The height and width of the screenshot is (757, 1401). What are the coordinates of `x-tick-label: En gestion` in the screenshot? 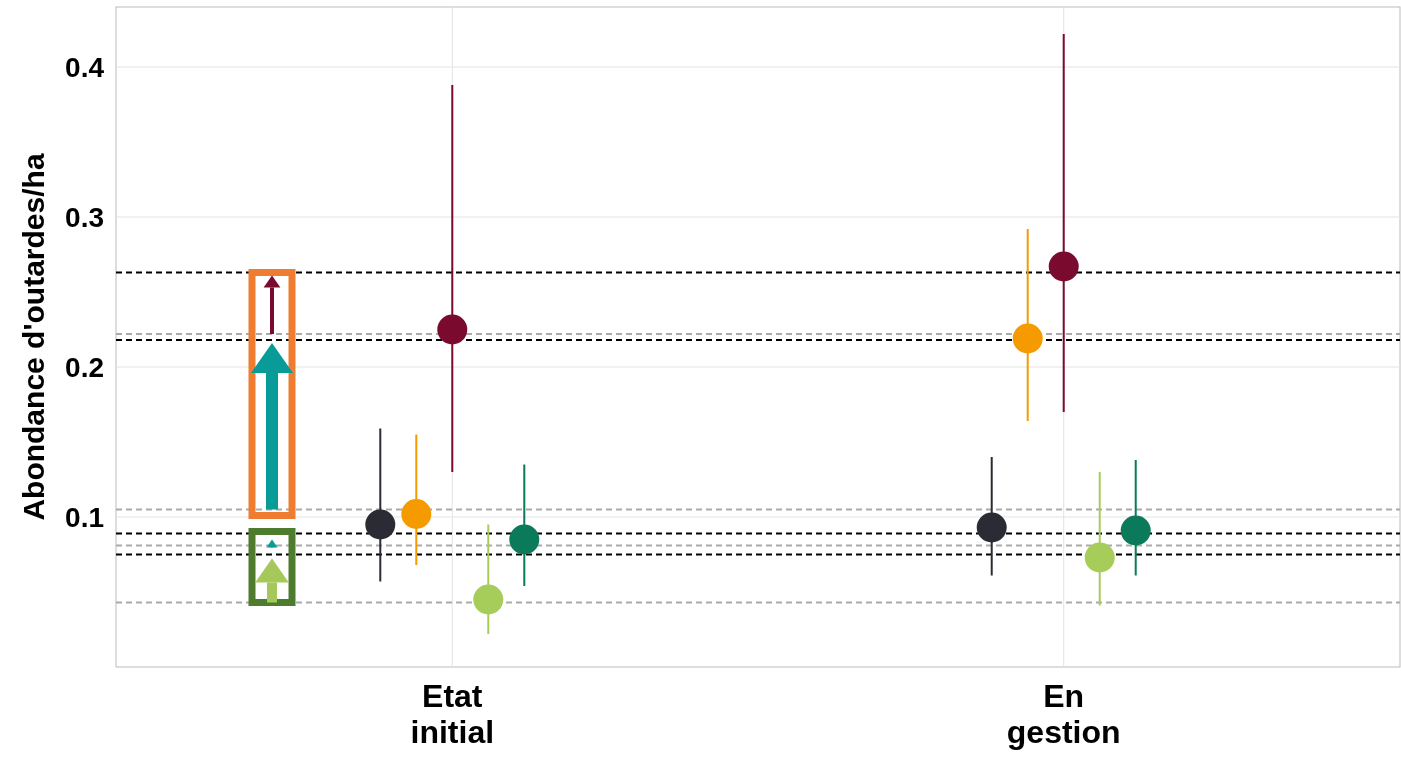 It's located at (1063, 714).